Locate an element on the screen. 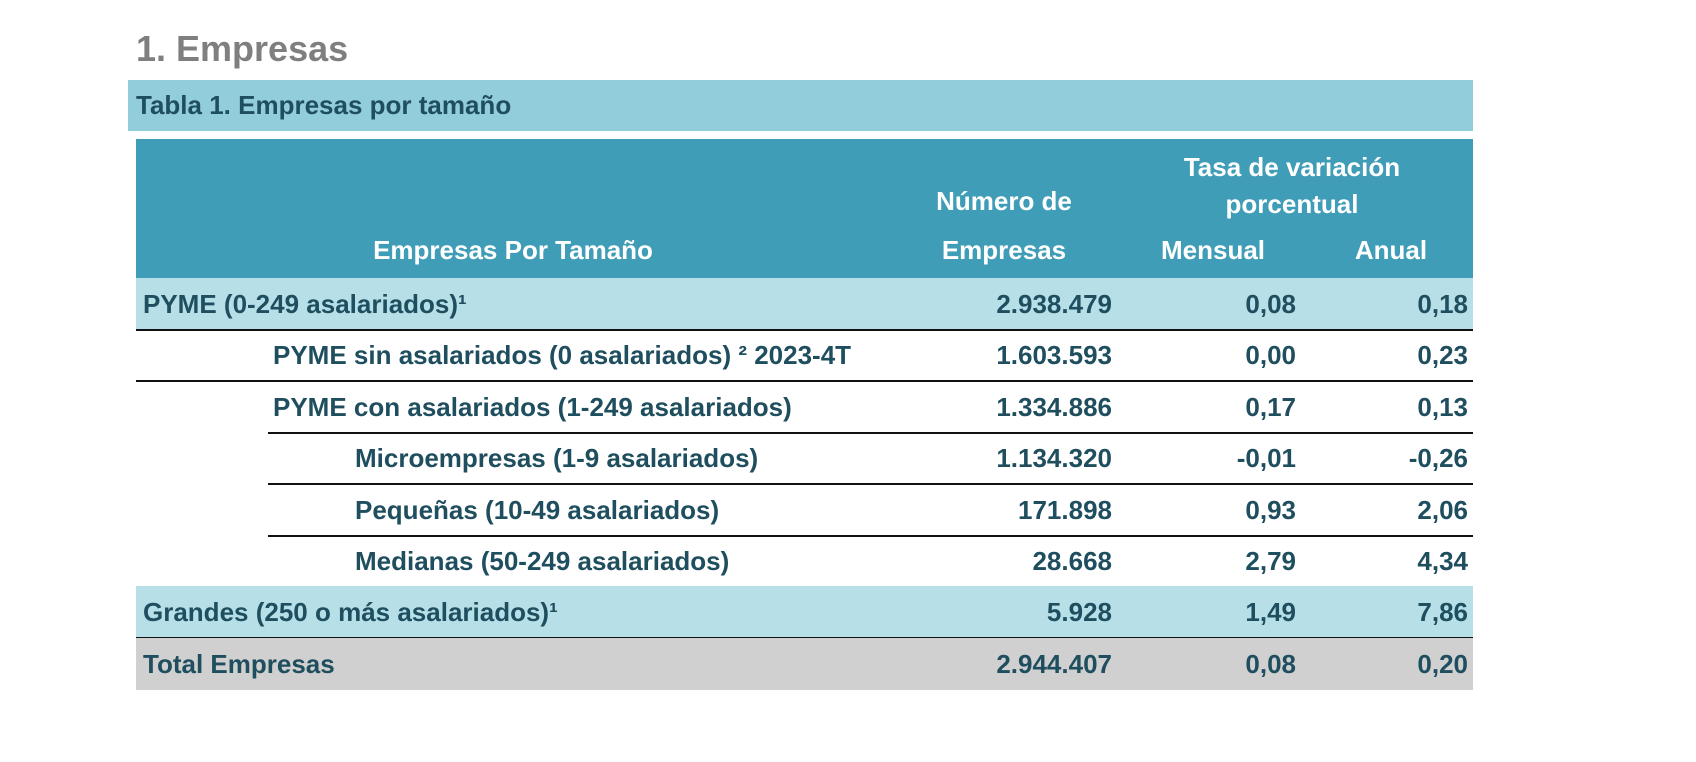 This screenshot has width=1696, height=762. row-value: 1,49 is located at coordinates (1270, 612).